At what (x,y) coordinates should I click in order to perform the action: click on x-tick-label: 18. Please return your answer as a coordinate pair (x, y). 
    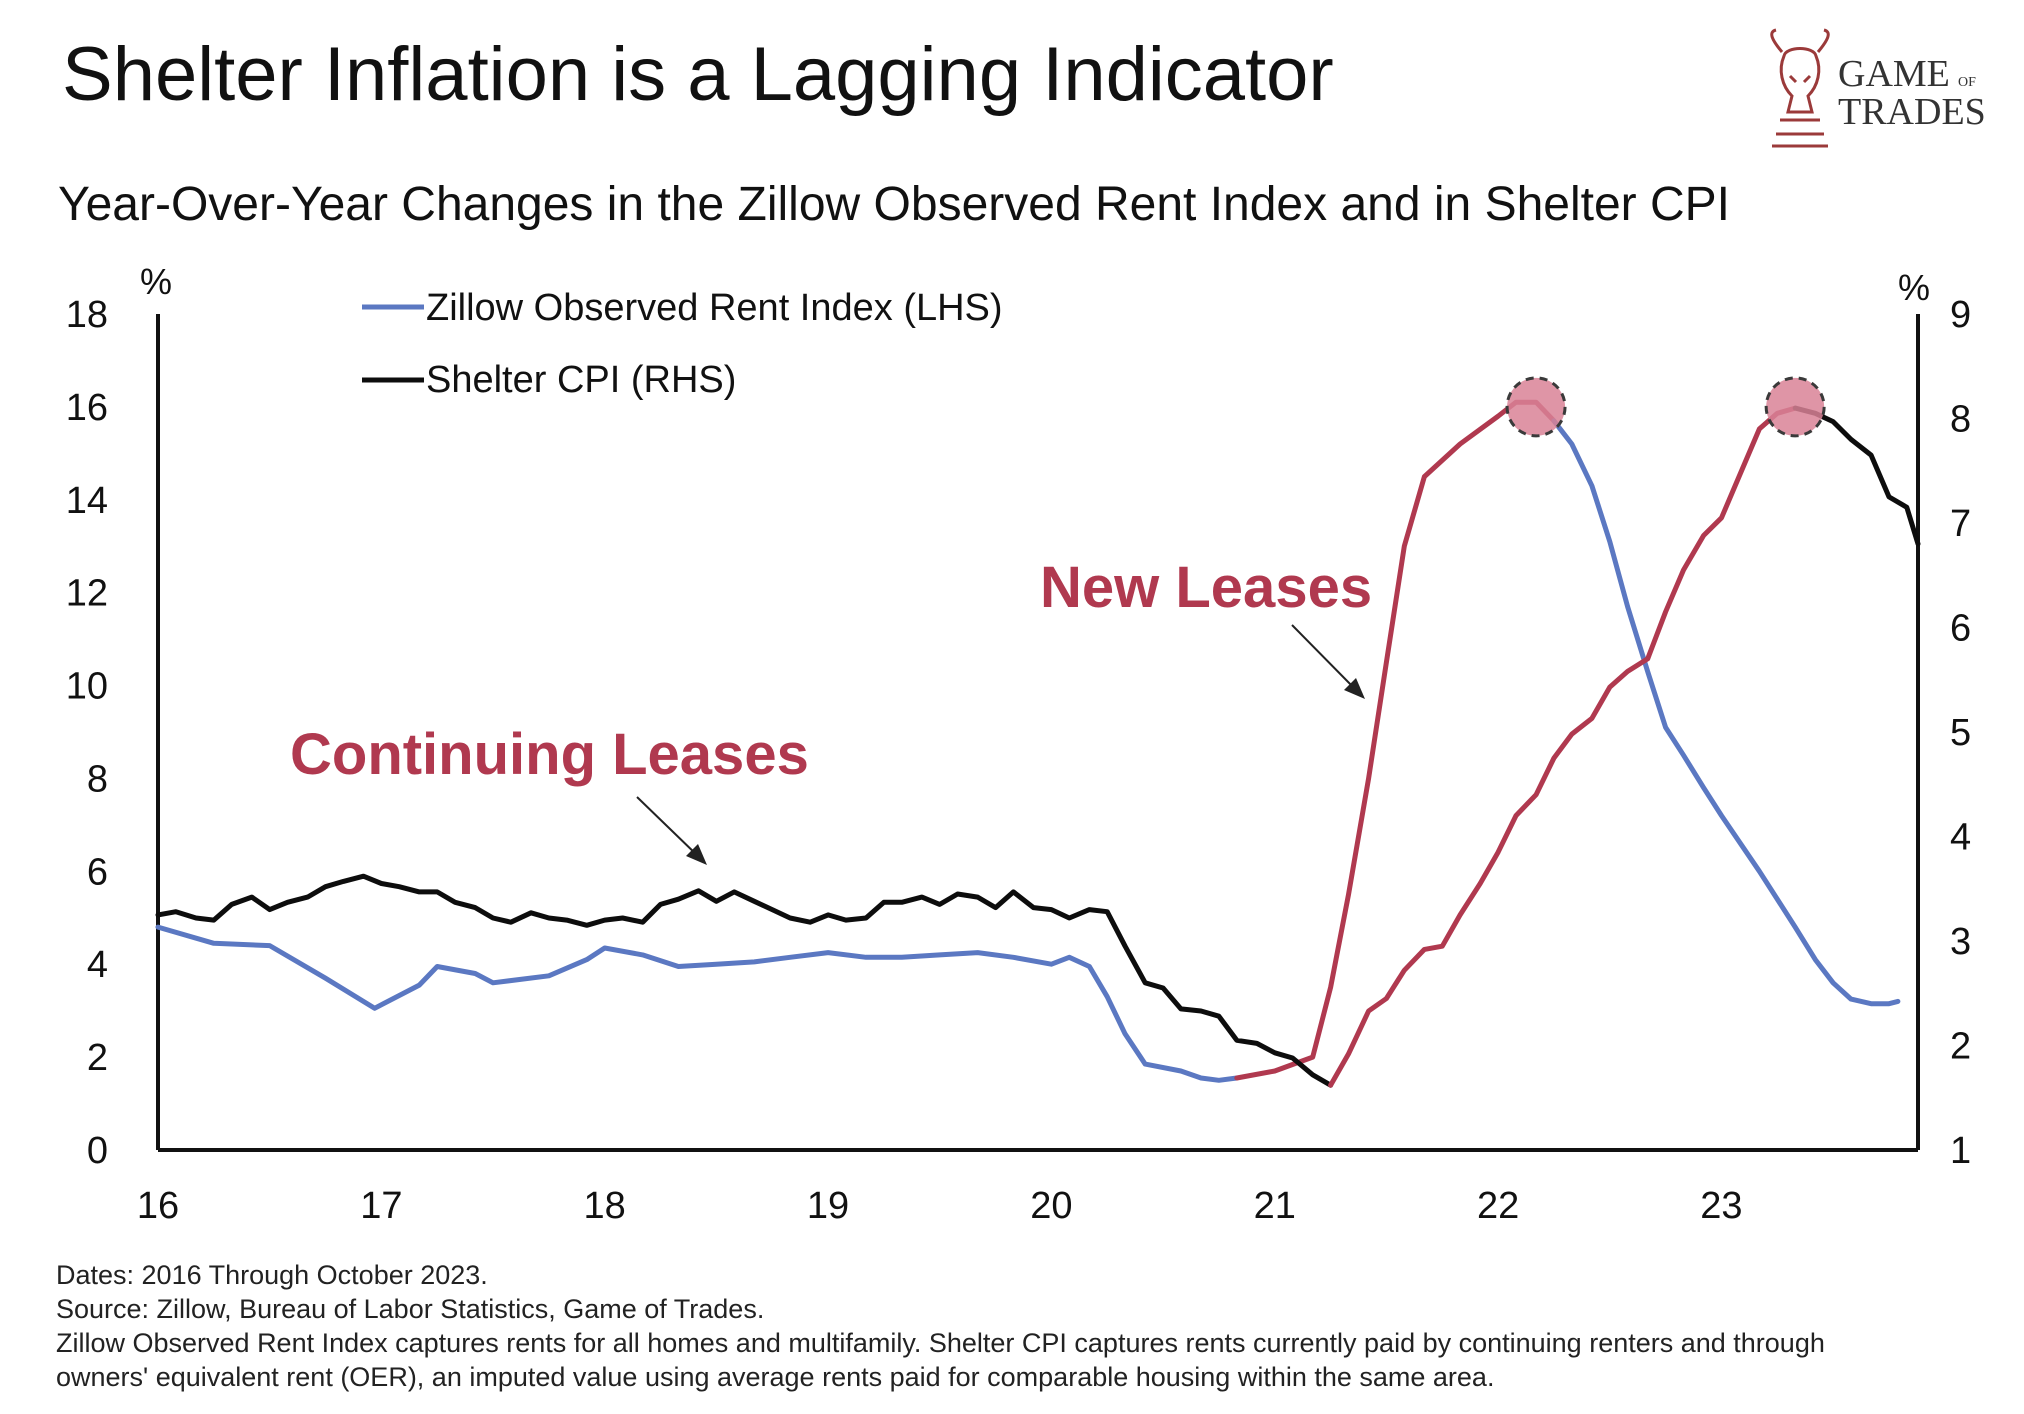
    Looking at the image, I should click on (605, 1206).